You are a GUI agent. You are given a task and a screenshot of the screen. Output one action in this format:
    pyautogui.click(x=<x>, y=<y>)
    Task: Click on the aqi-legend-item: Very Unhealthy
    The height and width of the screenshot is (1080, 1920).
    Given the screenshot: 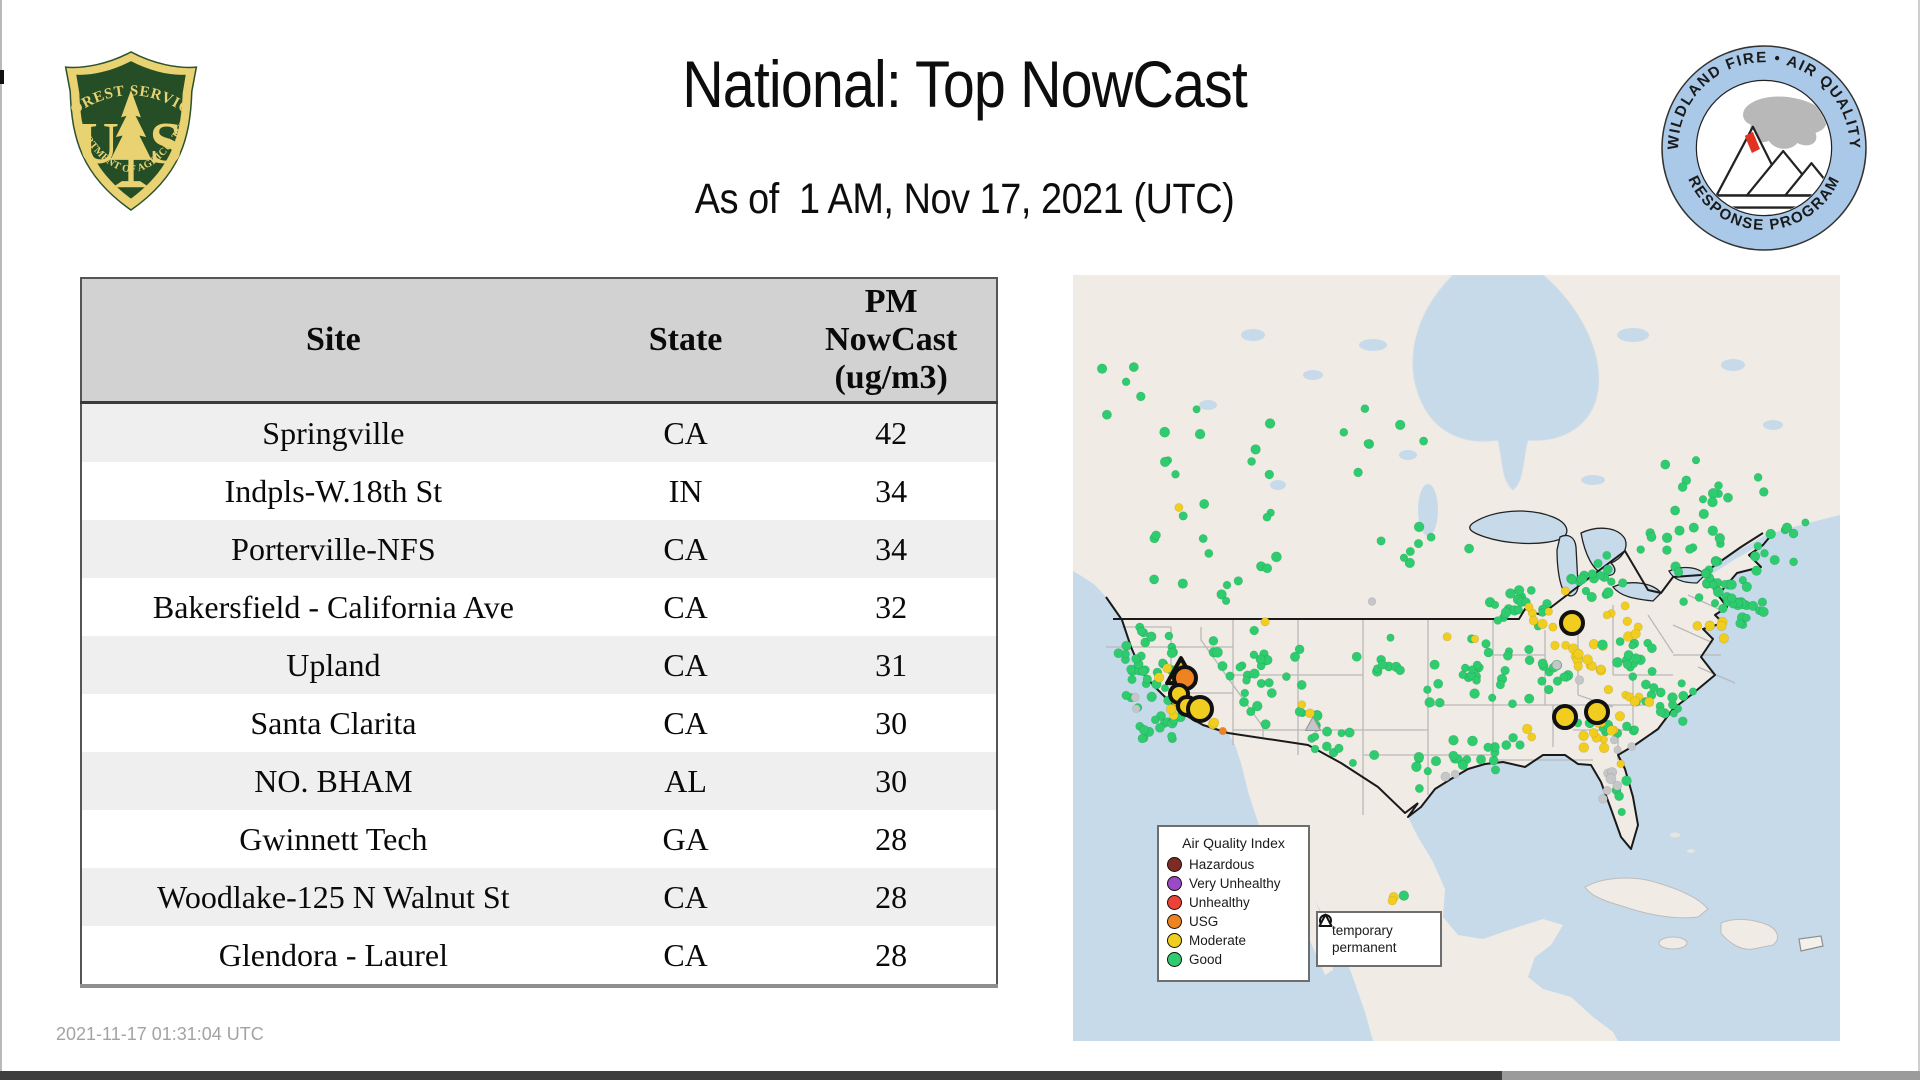 What is the action you would take?
    pyautogui.click(x=1233, y=883)
    